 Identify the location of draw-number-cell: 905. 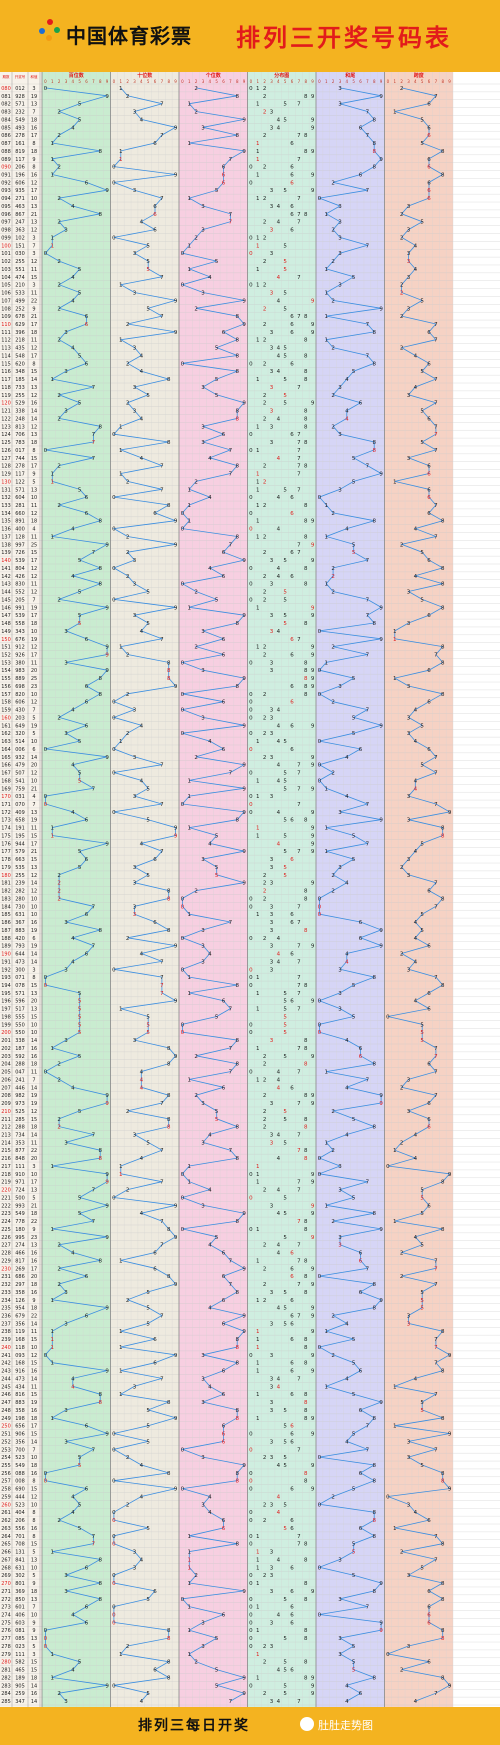
(20, 1686).